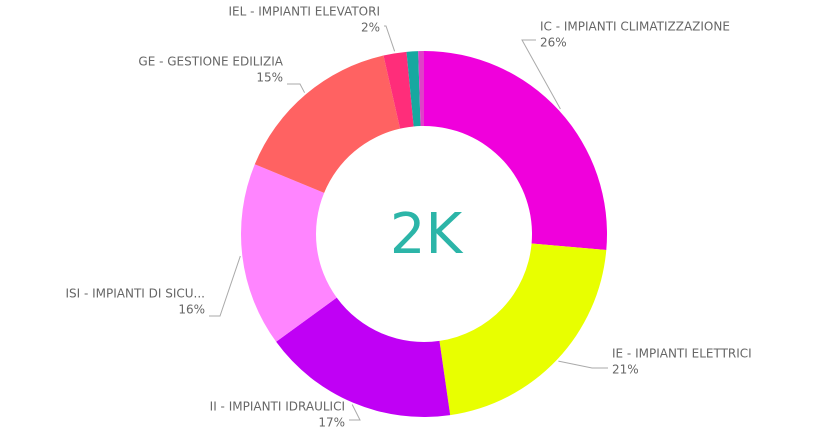 The image size is (816, 441). I want to click on slice-label: II - IMPIANTI IDRAULICI, so click(277, 407).